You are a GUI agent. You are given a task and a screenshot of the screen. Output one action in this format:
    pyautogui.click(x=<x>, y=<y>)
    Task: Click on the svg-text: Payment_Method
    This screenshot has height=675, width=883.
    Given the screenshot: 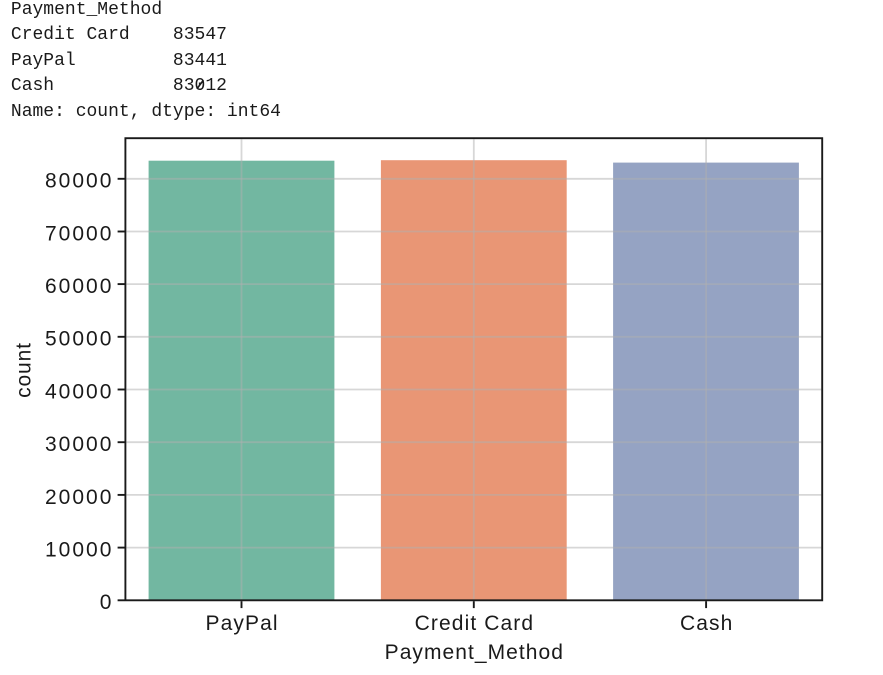 What is the action you would take?
    pyautogui.click(x=474, y=652)
    